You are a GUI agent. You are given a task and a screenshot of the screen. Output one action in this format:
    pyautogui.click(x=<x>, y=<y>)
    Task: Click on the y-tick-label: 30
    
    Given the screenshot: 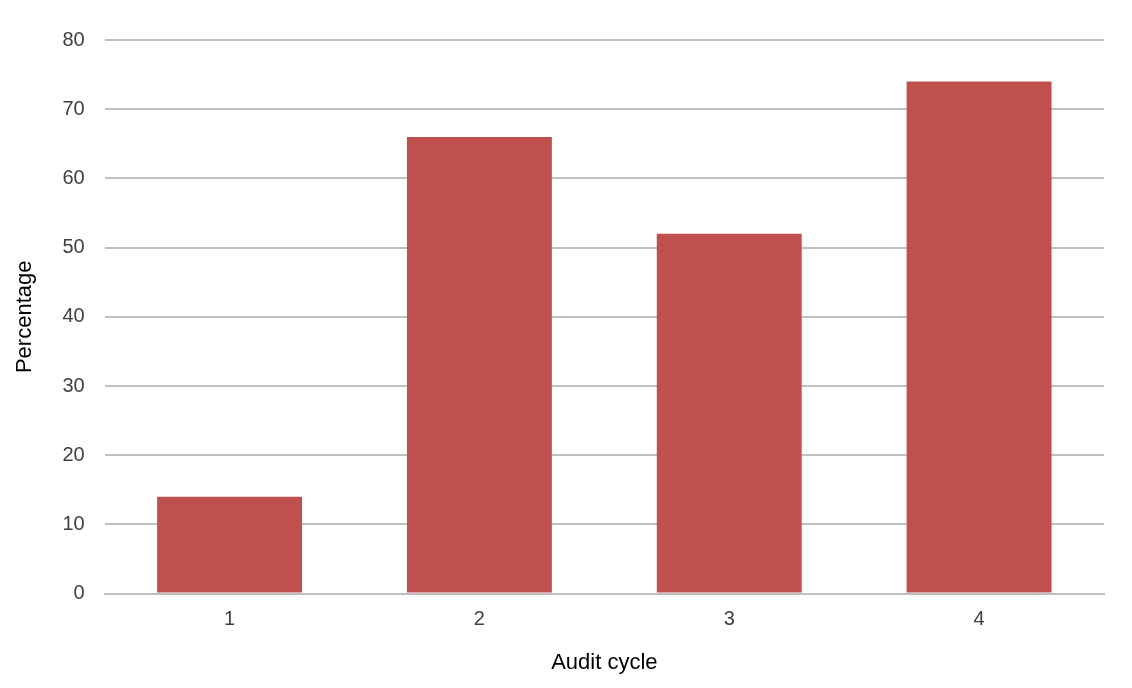 What is the action you would take?
    pyautogui.click(x=73, y=384)
    